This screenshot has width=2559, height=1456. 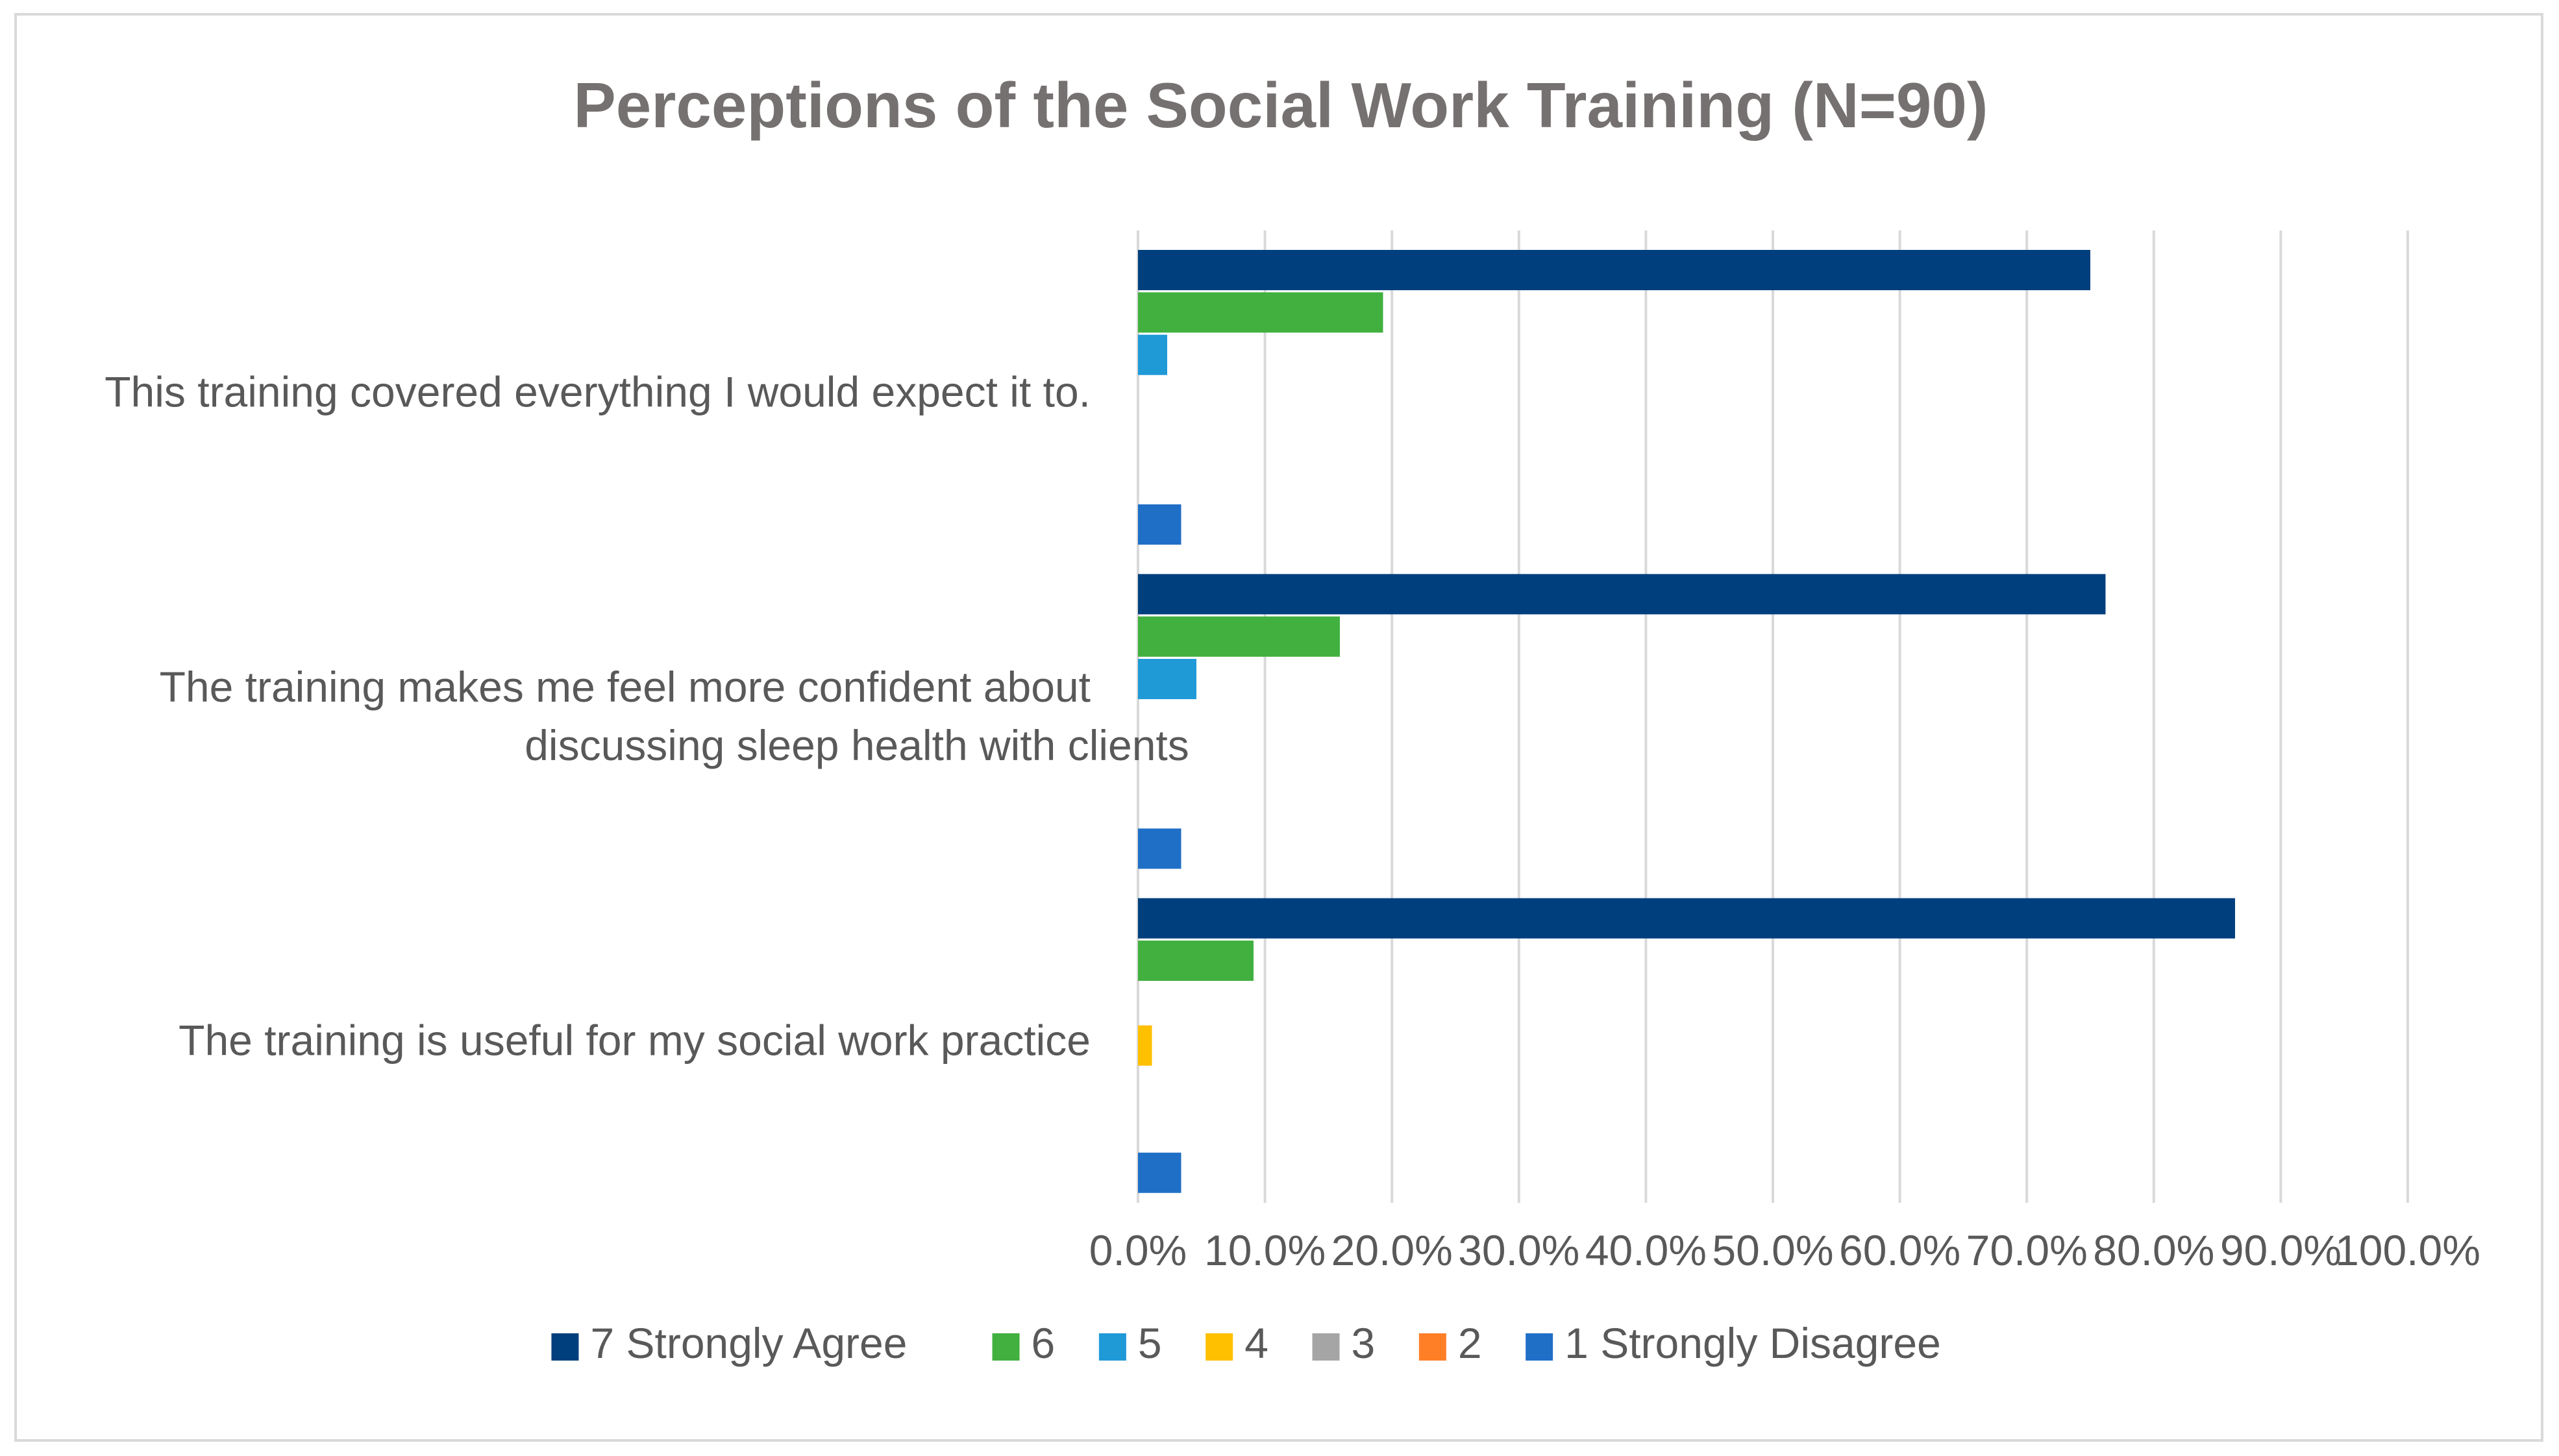 What do you see at coordinates (1364, 1343) in the screenshot?
I see `legend-label: 3` at bounding box center [1364, 1343].